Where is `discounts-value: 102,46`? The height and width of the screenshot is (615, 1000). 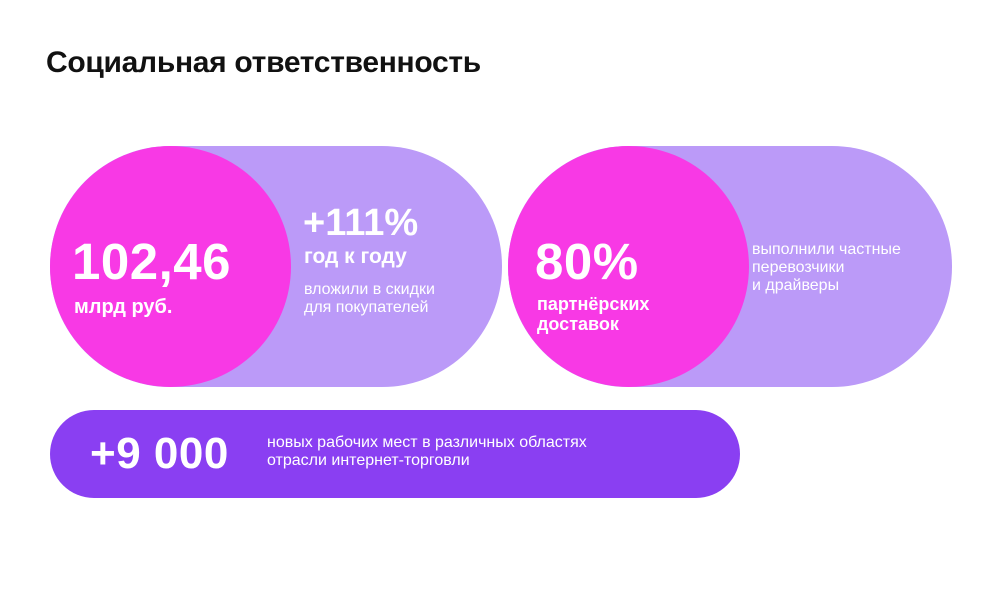
discounts-value: 102,46 is located at coordinates (151, 261).